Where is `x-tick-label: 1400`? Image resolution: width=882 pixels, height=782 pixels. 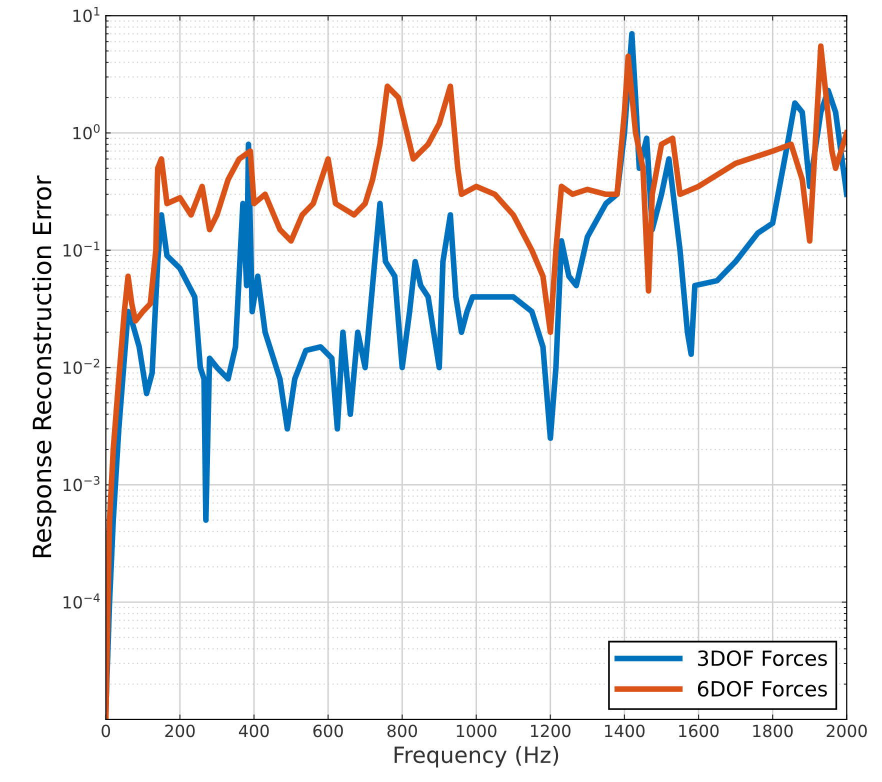
x-tick-label: 1400 is located at coordinates (625, 731).